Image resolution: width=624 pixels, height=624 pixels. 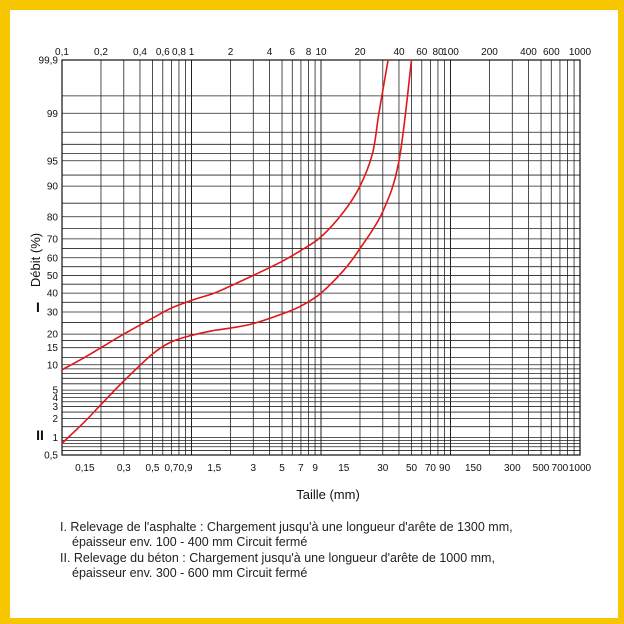 I want to click on bottom-tick-label: 90, so click(x=445, y=468).